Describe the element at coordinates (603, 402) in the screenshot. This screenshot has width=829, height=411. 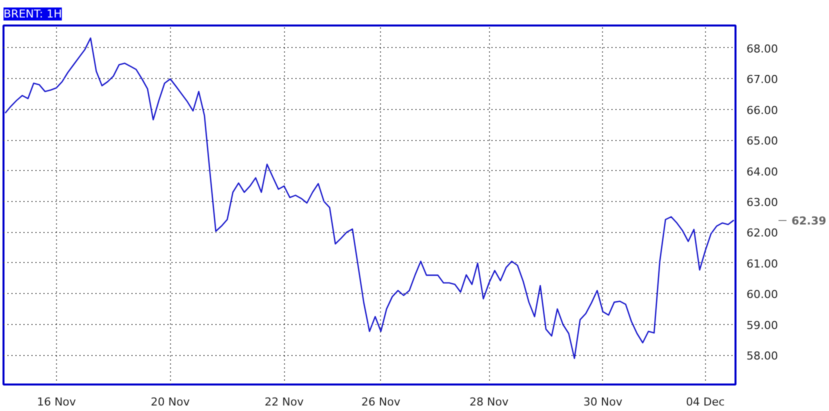
I see `x-tick-label: 30 Nov` at that location.